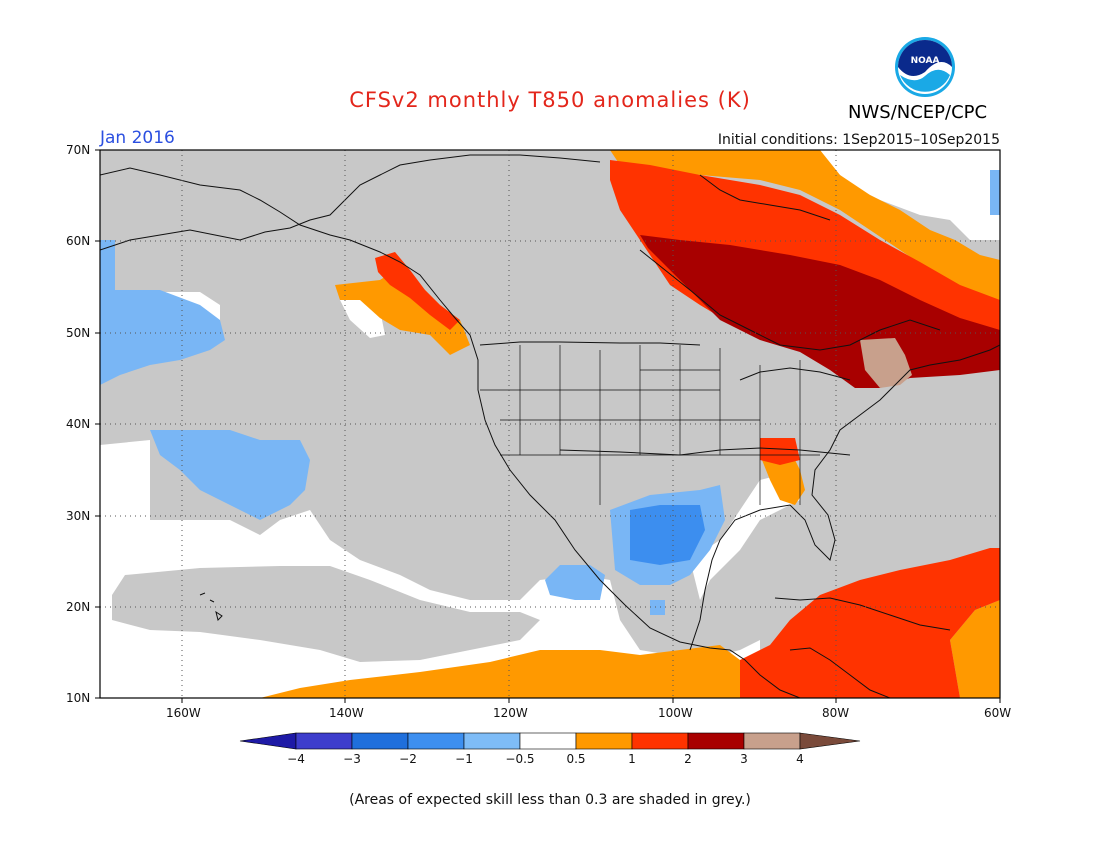 This screenshot has height=850, width=1100. What do you see at coordinates (918, 112) in the screenshot?
I see `organization-label: NWS/NCEP/CPC` at bounding box center [918, 112].